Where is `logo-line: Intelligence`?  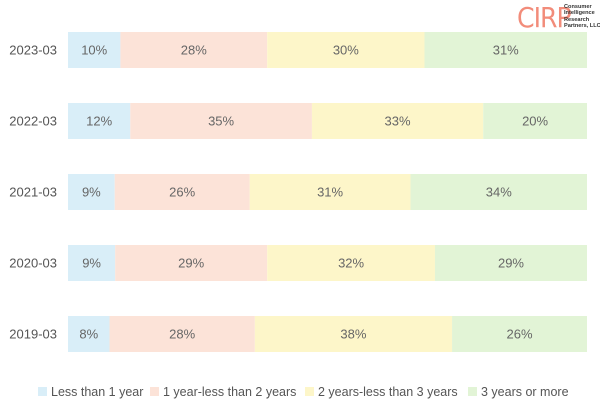
logo-line: Intelligence is located at coordinates (579, 13).